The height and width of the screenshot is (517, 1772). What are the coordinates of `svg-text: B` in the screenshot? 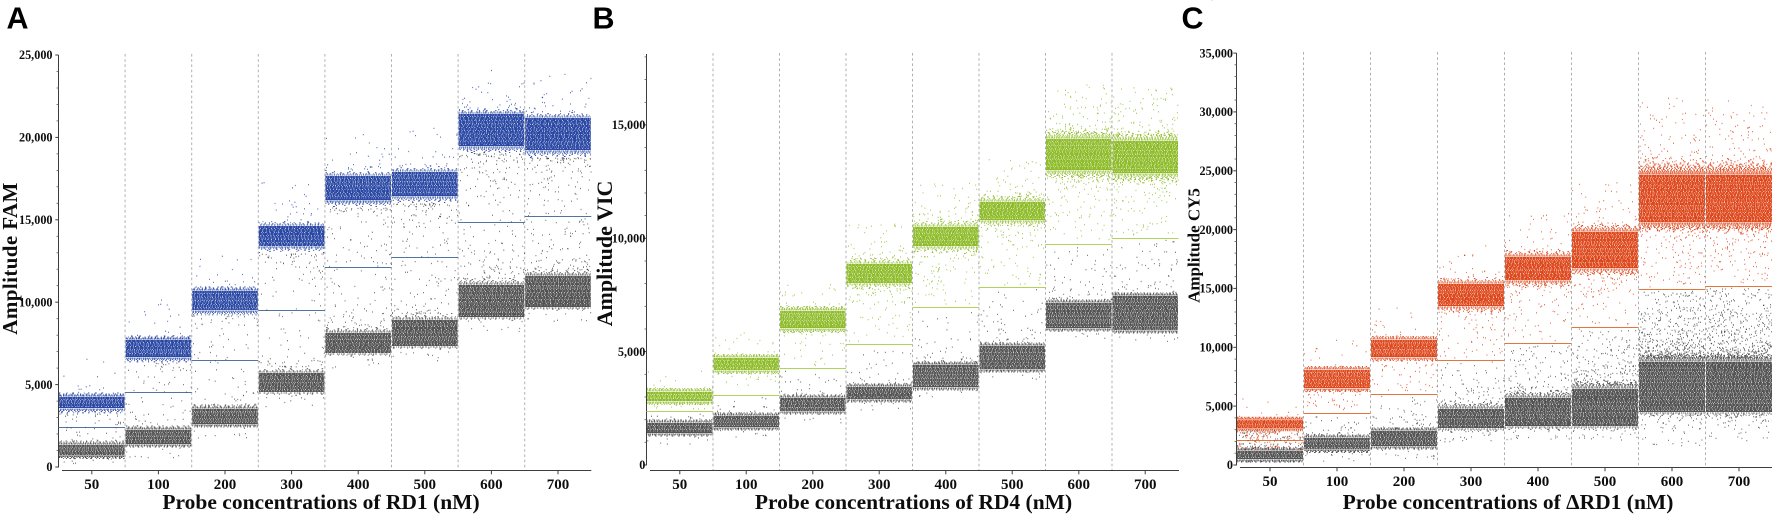 It's located at (604, 19).